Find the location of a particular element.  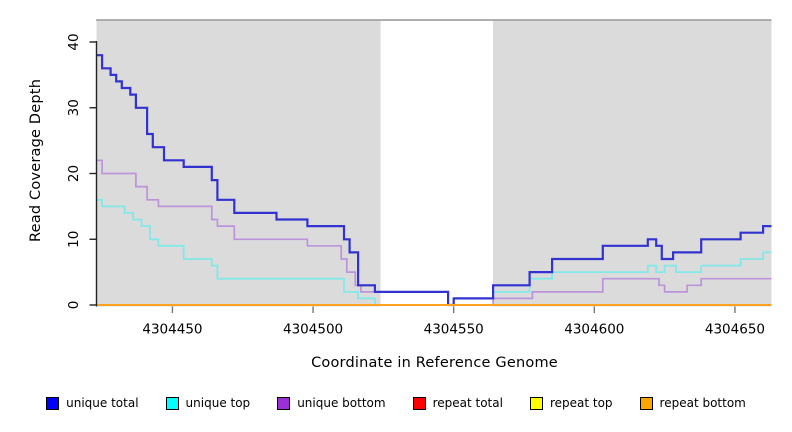

svg-text: 40 is located at coordinates (74, 41).